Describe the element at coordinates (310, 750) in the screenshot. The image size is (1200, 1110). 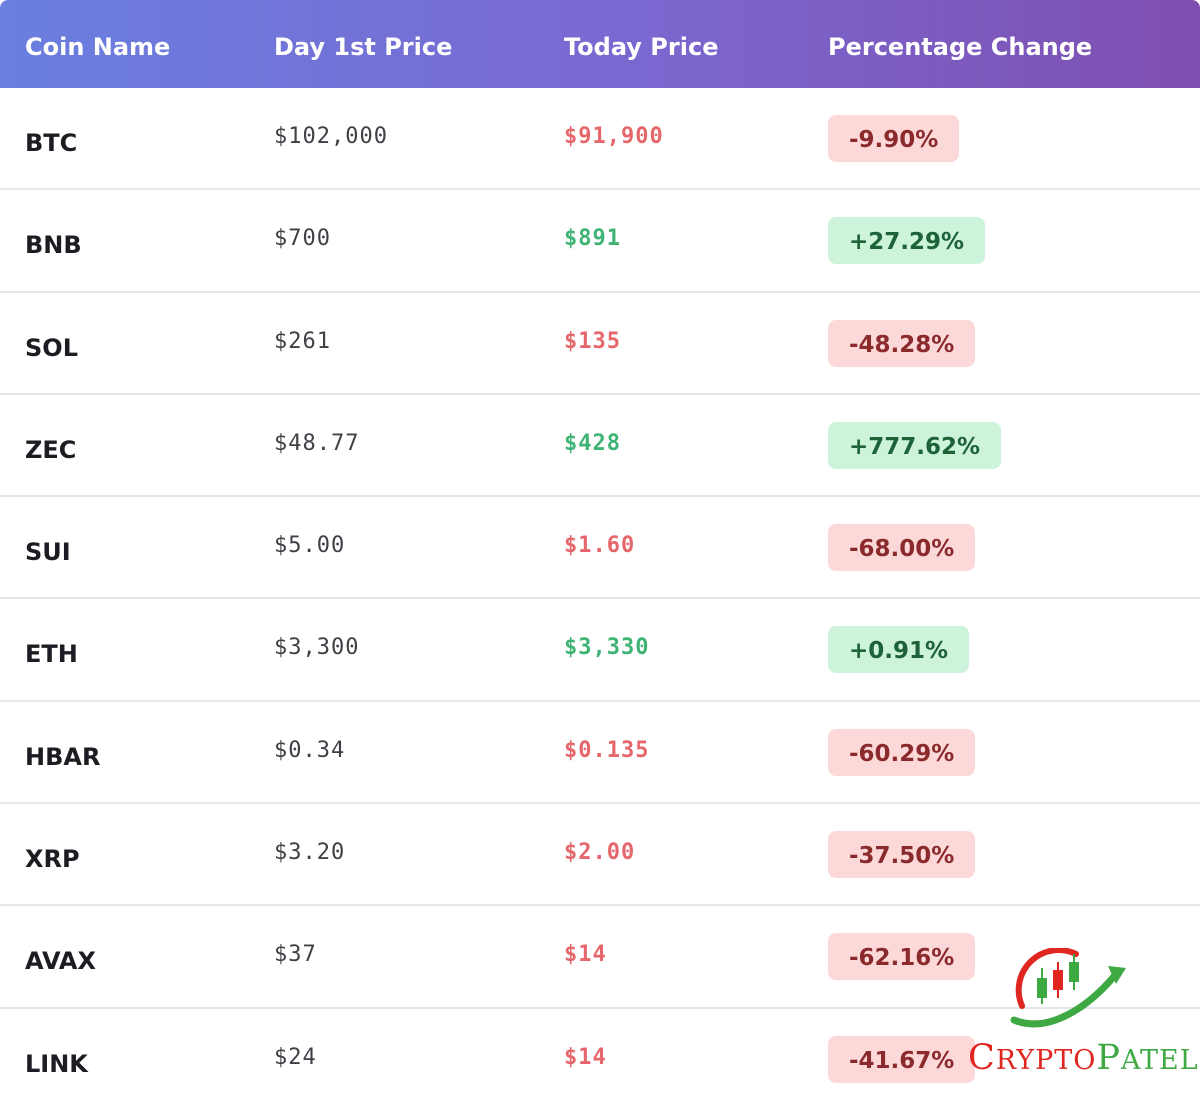
I see `day-first-price: $0.34` at that location.